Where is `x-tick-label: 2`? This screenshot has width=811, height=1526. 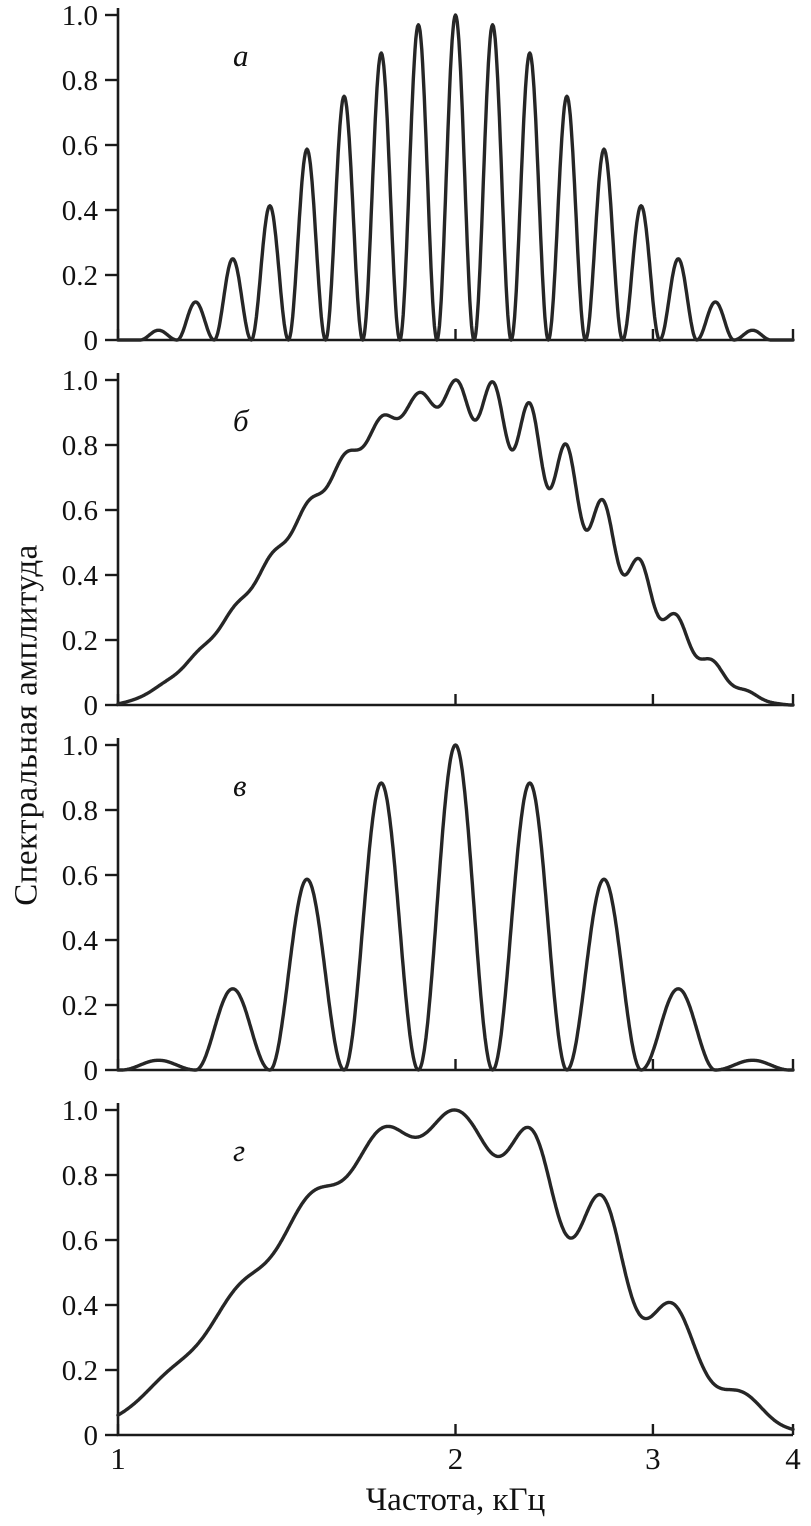 x-tick-label: 2 is located at coordinates (455, 1458).